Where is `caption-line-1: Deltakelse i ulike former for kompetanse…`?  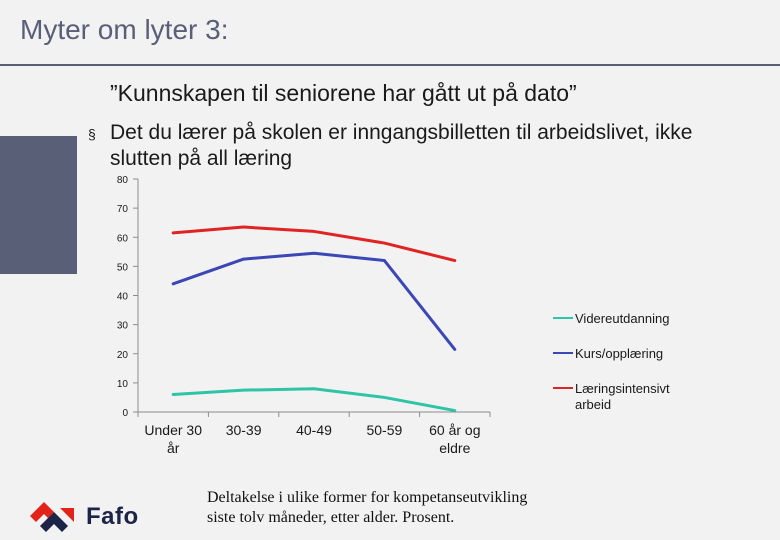 caption-line-1: Deltakelse i ulike former for kompetanse… is located at coordinates (367, 497).